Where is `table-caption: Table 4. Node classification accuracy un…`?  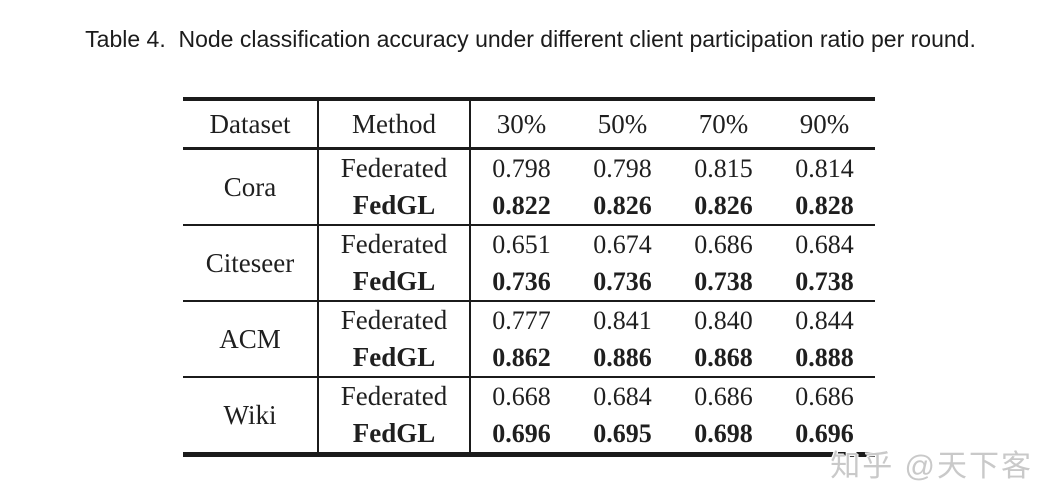 table-caption: Table 4. Node classification accuracy un… is located at coordinates (530, 39).